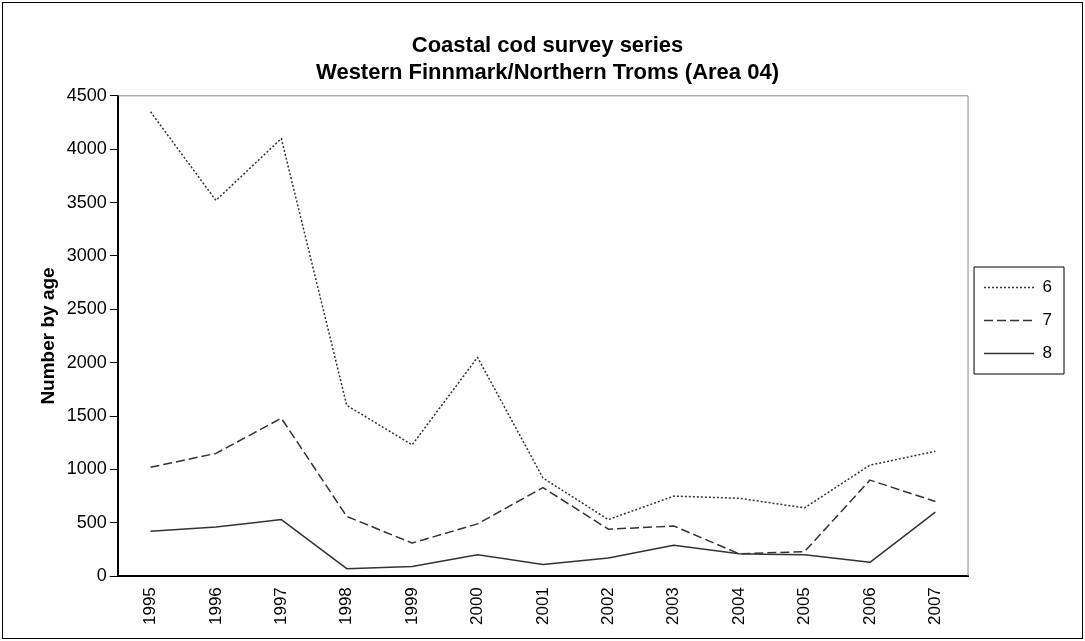  What do you see at coordinates (150, 606) in the screenshot?
I see `x-tick-label: 1995` at bounding box center [150, 606].